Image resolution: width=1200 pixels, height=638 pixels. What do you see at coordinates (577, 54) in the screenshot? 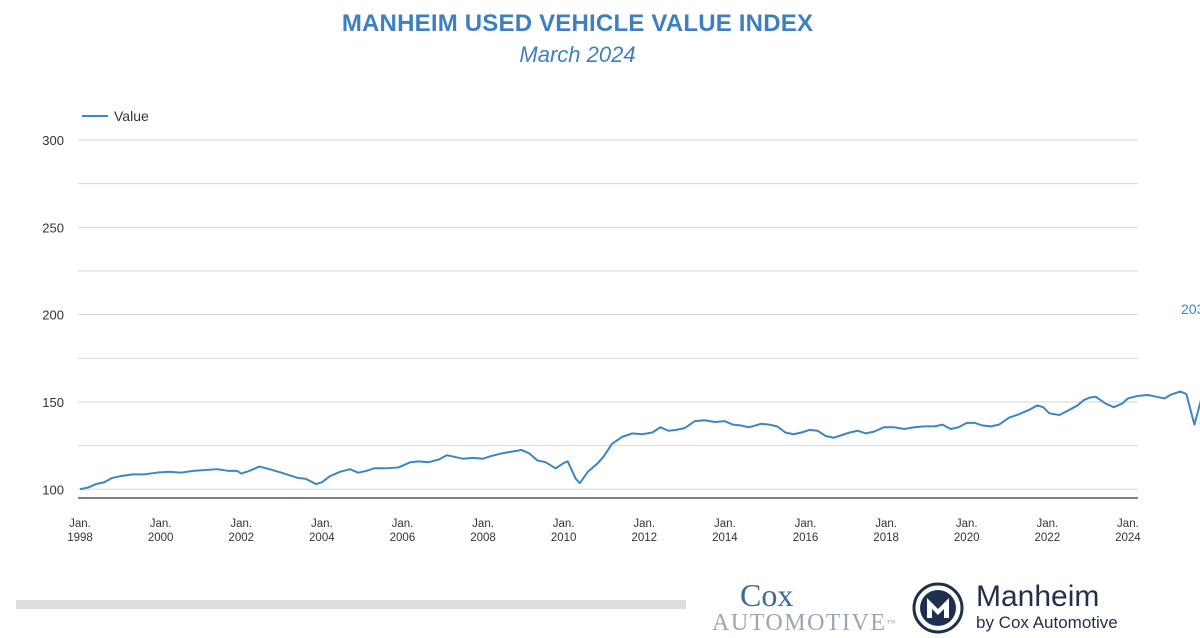
I see `chart-subtitle: March 2024` at bounding box center [577, 54].